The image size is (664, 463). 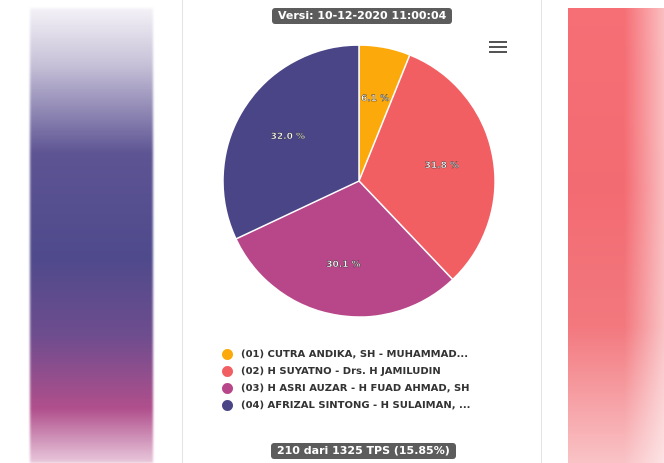 I want to click on hamburger-icon, so click(x=498, y=48).